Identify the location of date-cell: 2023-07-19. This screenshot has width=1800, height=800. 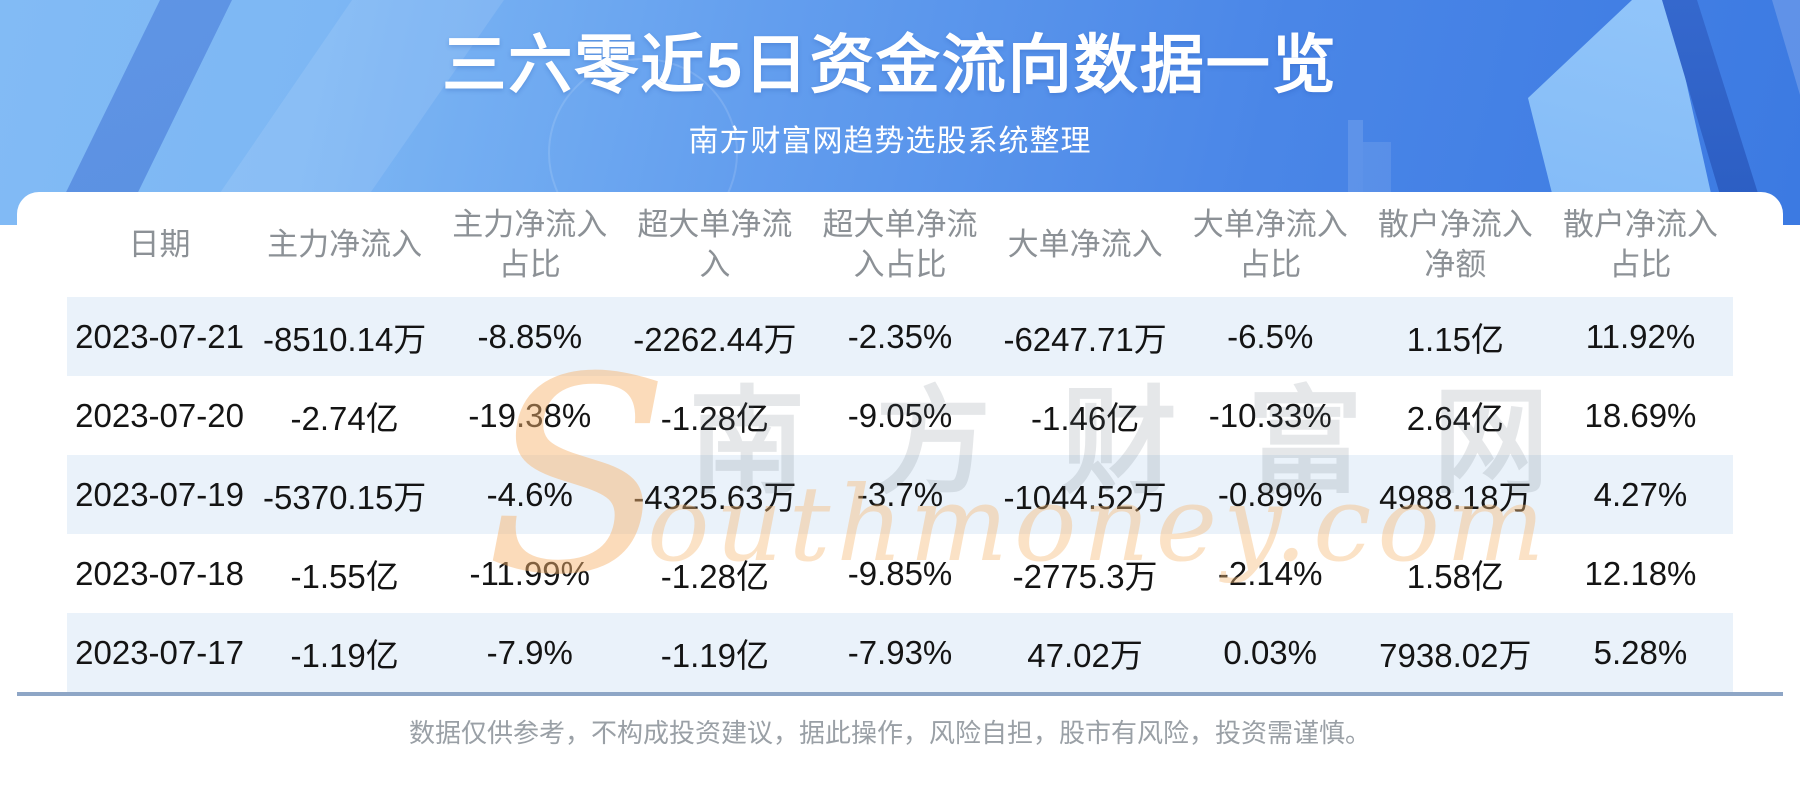
(159, 494).